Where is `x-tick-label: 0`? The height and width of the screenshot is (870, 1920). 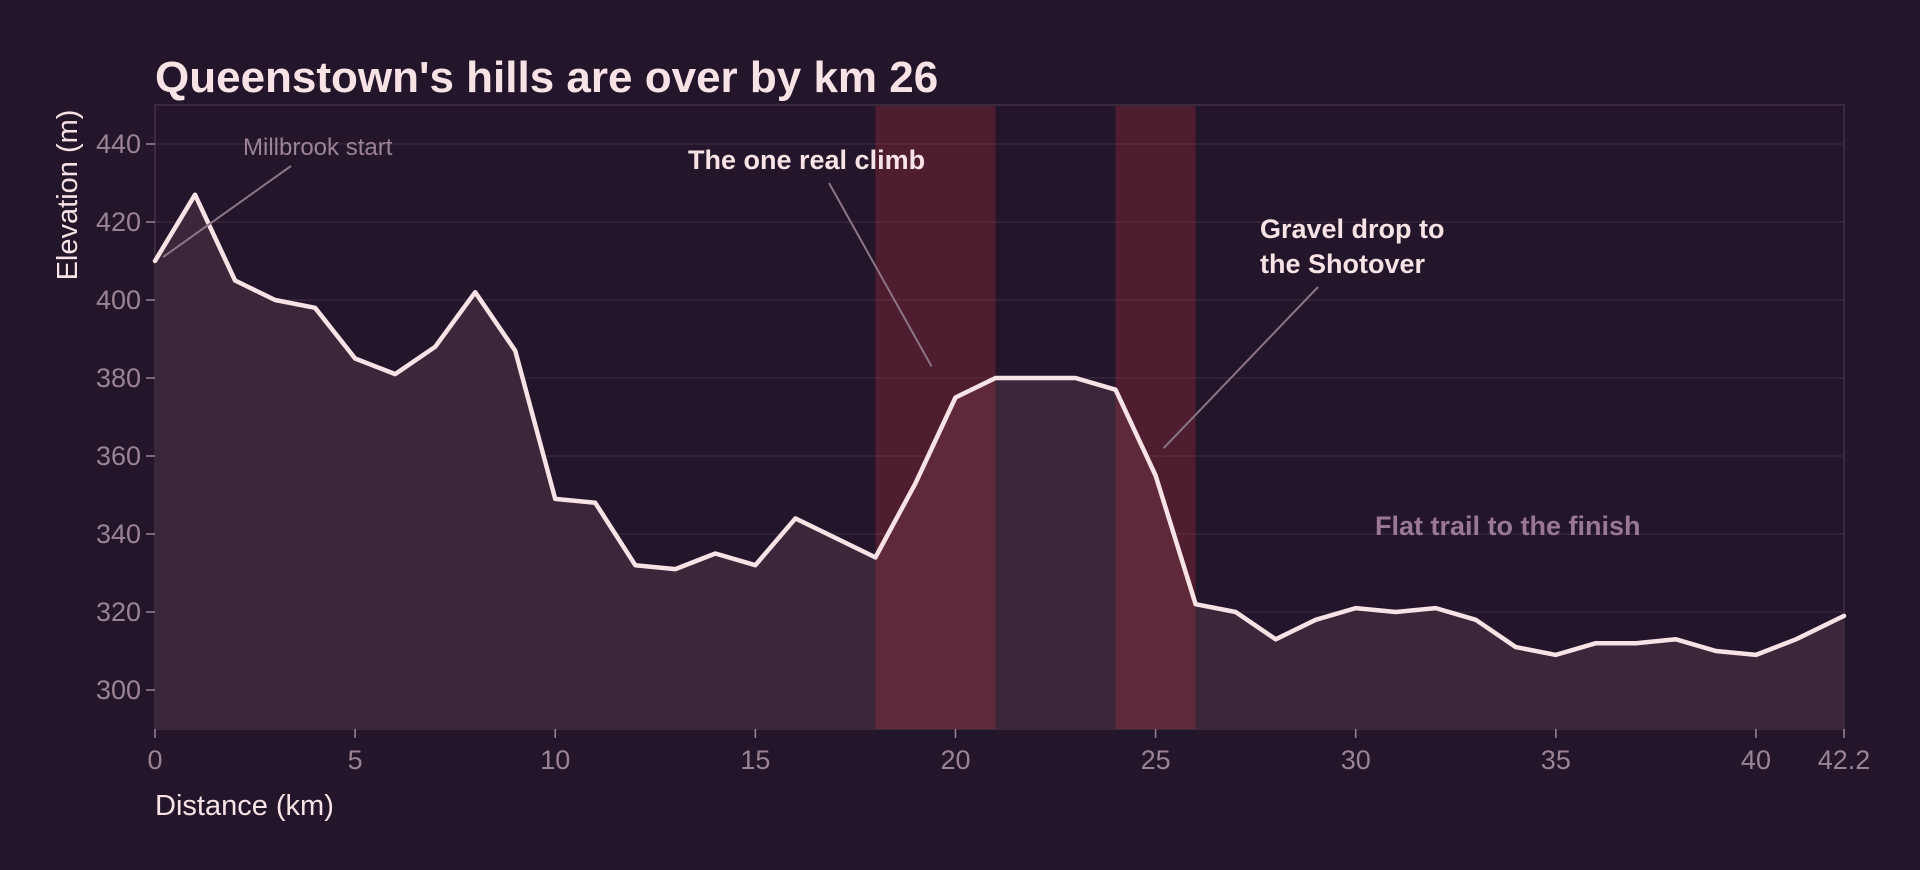 x-tick-label: 0 is located at coordinates (154, 760).